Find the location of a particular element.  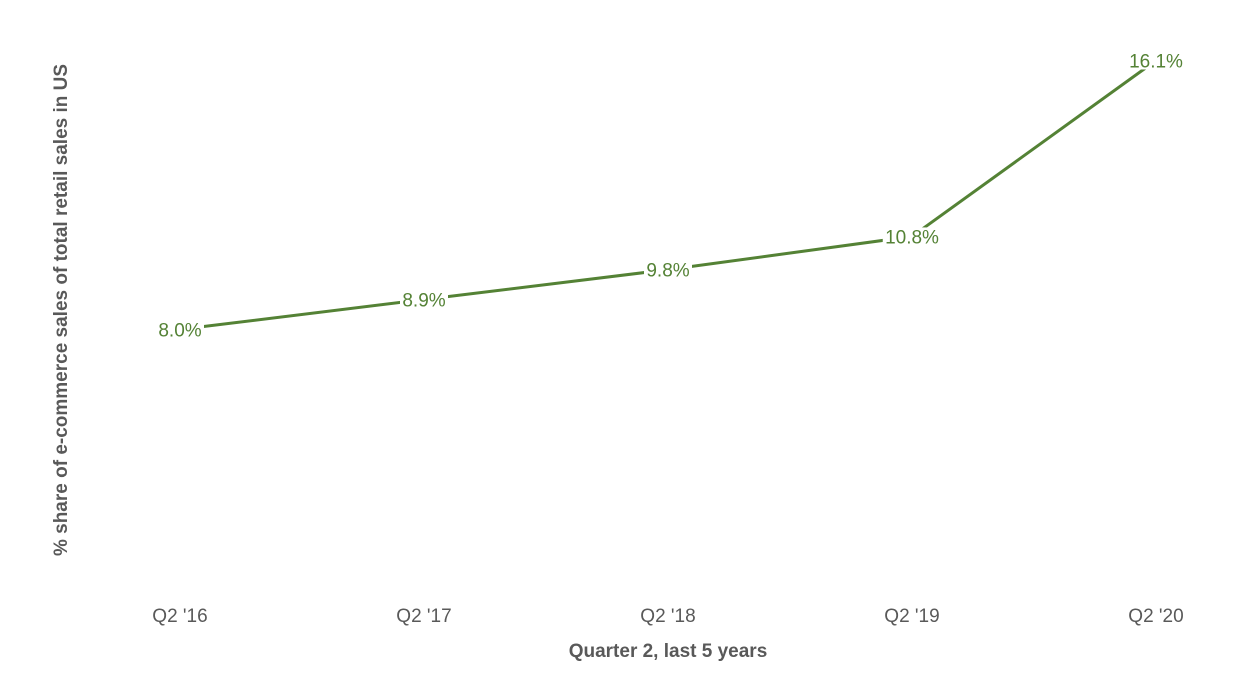

x-tick-label: Q2 '19 is located at coordinates (911, 616).